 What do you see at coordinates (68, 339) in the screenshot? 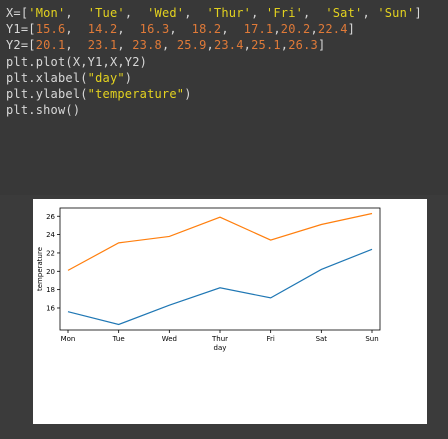
I see `x-tick-label: Mon` at bounding box center [68, 339].